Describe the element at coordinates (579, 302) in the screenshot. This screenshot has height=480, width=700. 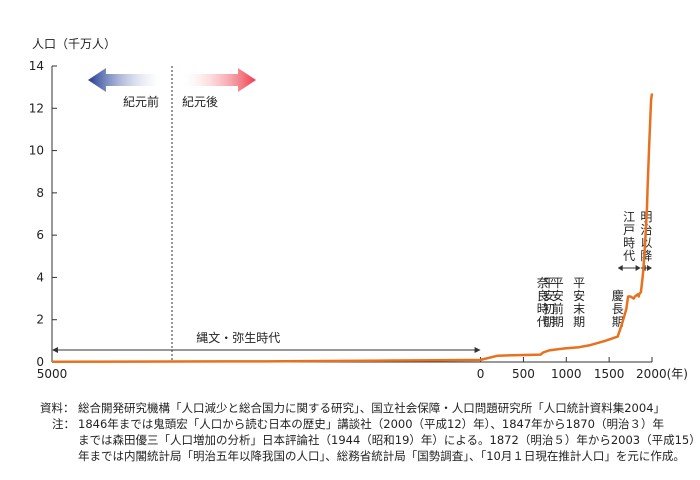
I see `era-annotation: 平安末期` at that location.